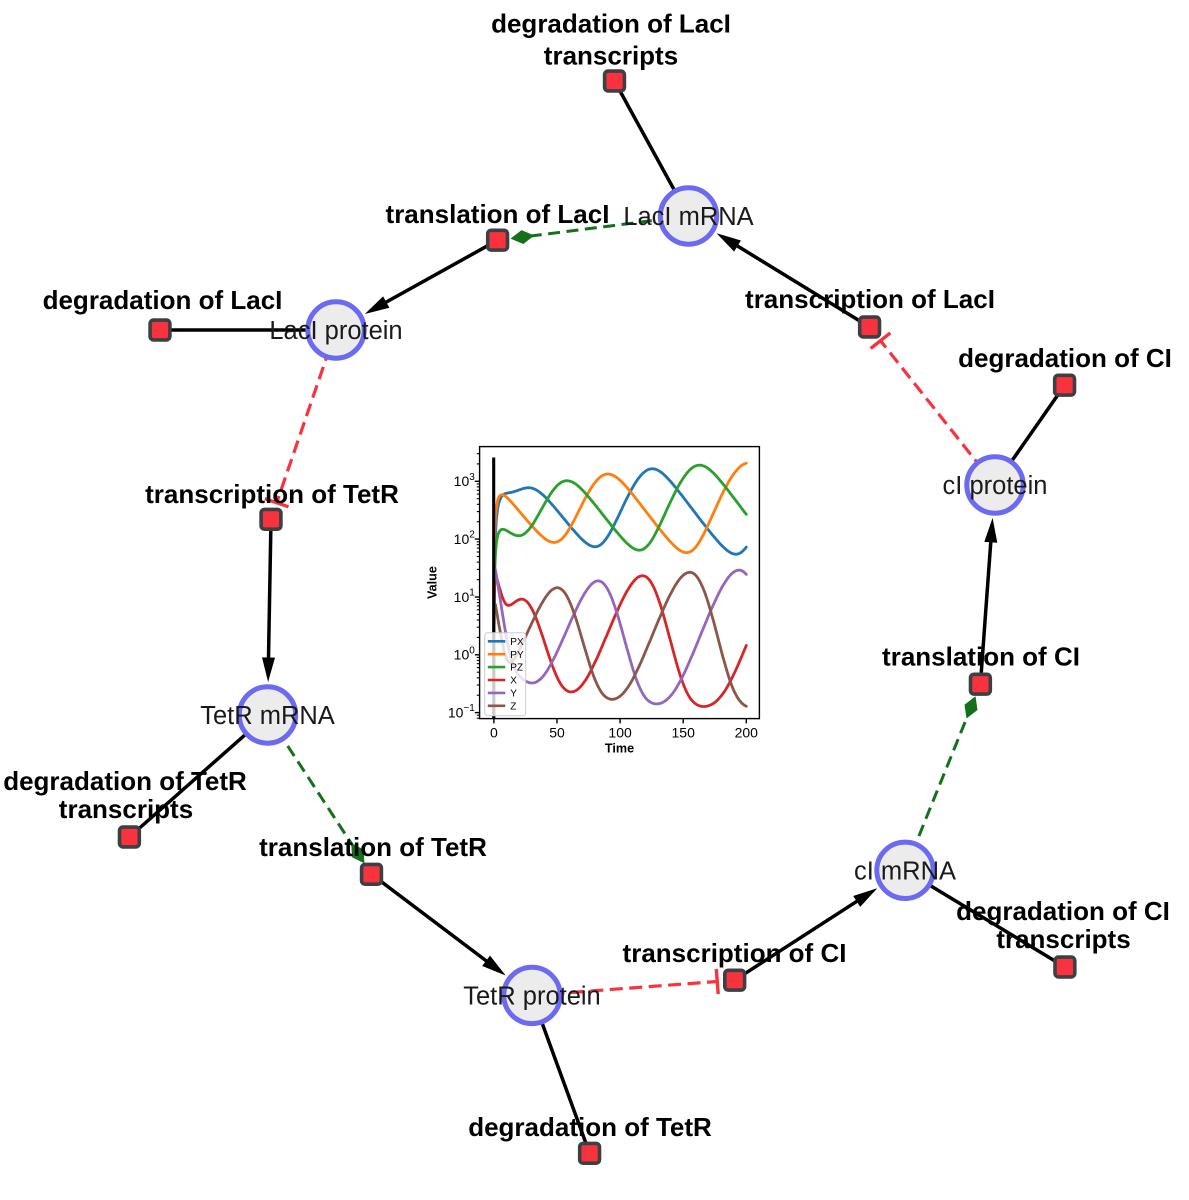  What do you see at coordinates (272, 494) in the screenshot?
I see `svg-text: transcription of TetR` at bounding box center [272, 494].